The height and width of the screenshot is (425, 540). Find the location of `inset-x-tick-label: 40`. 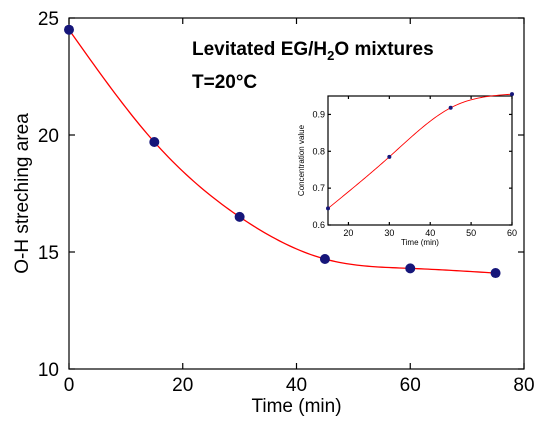

inset-x-tick-label: 40 is located at coordinates (430, 233).